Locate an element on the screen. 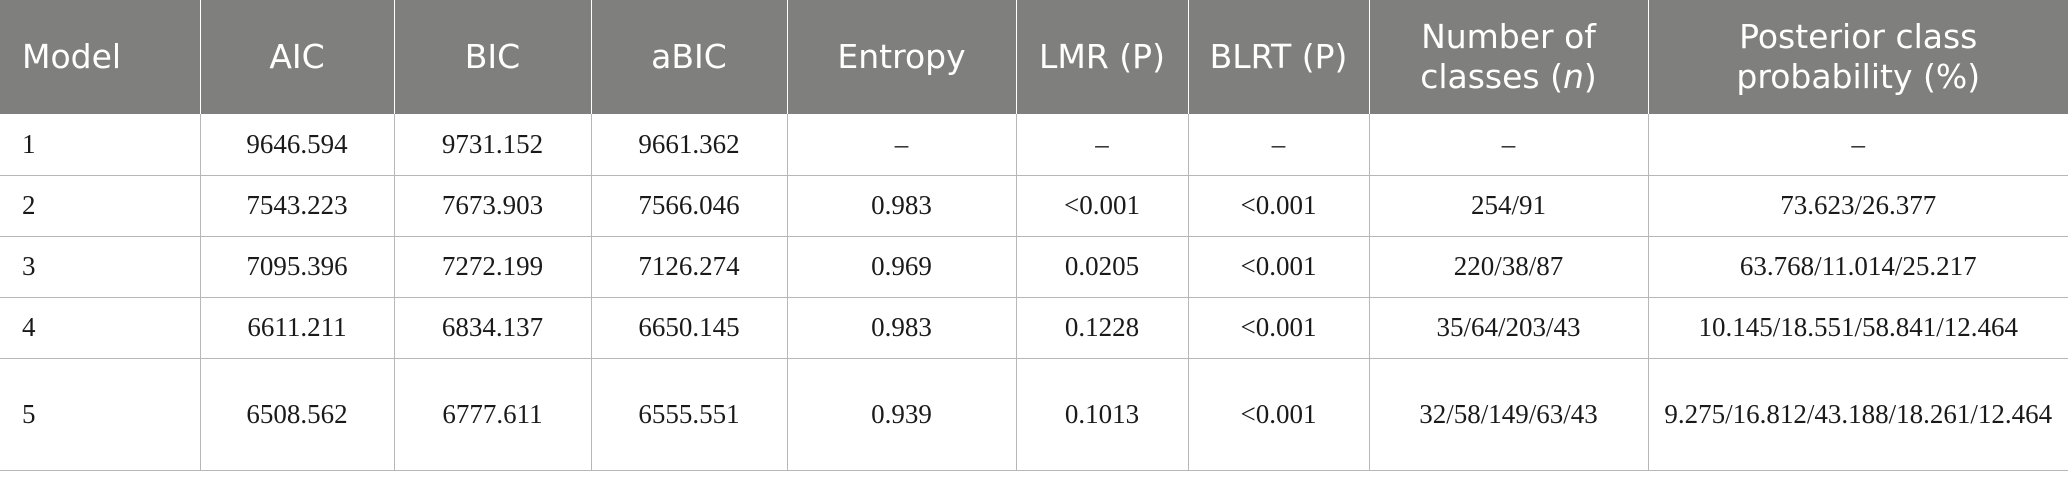  header-aic: AIC is located at coordinates (297, 57).